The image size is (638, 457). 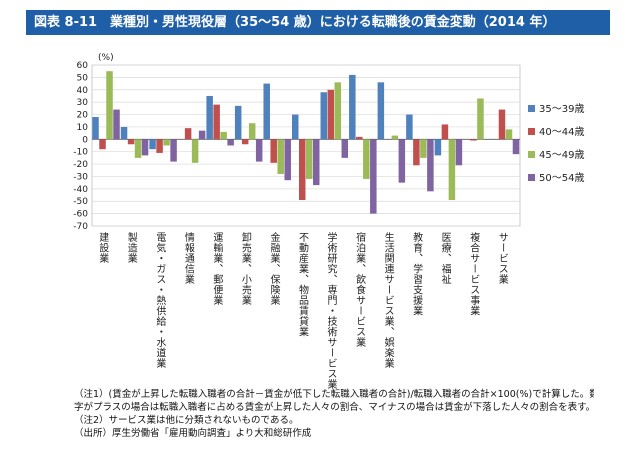 I want to click on y-tick-label: -50, so click(x=80, y=202).